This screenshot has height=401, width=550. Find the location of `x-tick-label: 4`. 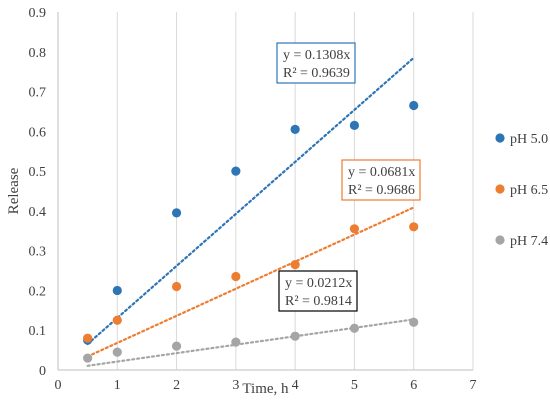

x-tick-label: 4 is located at coordinates (295, 385).